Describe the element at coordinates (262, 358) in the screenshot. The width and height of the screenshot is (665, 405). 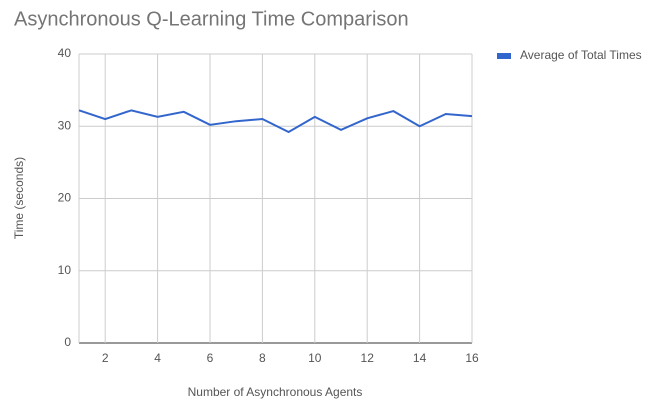
I see `x-tick-label: 8` at that location.